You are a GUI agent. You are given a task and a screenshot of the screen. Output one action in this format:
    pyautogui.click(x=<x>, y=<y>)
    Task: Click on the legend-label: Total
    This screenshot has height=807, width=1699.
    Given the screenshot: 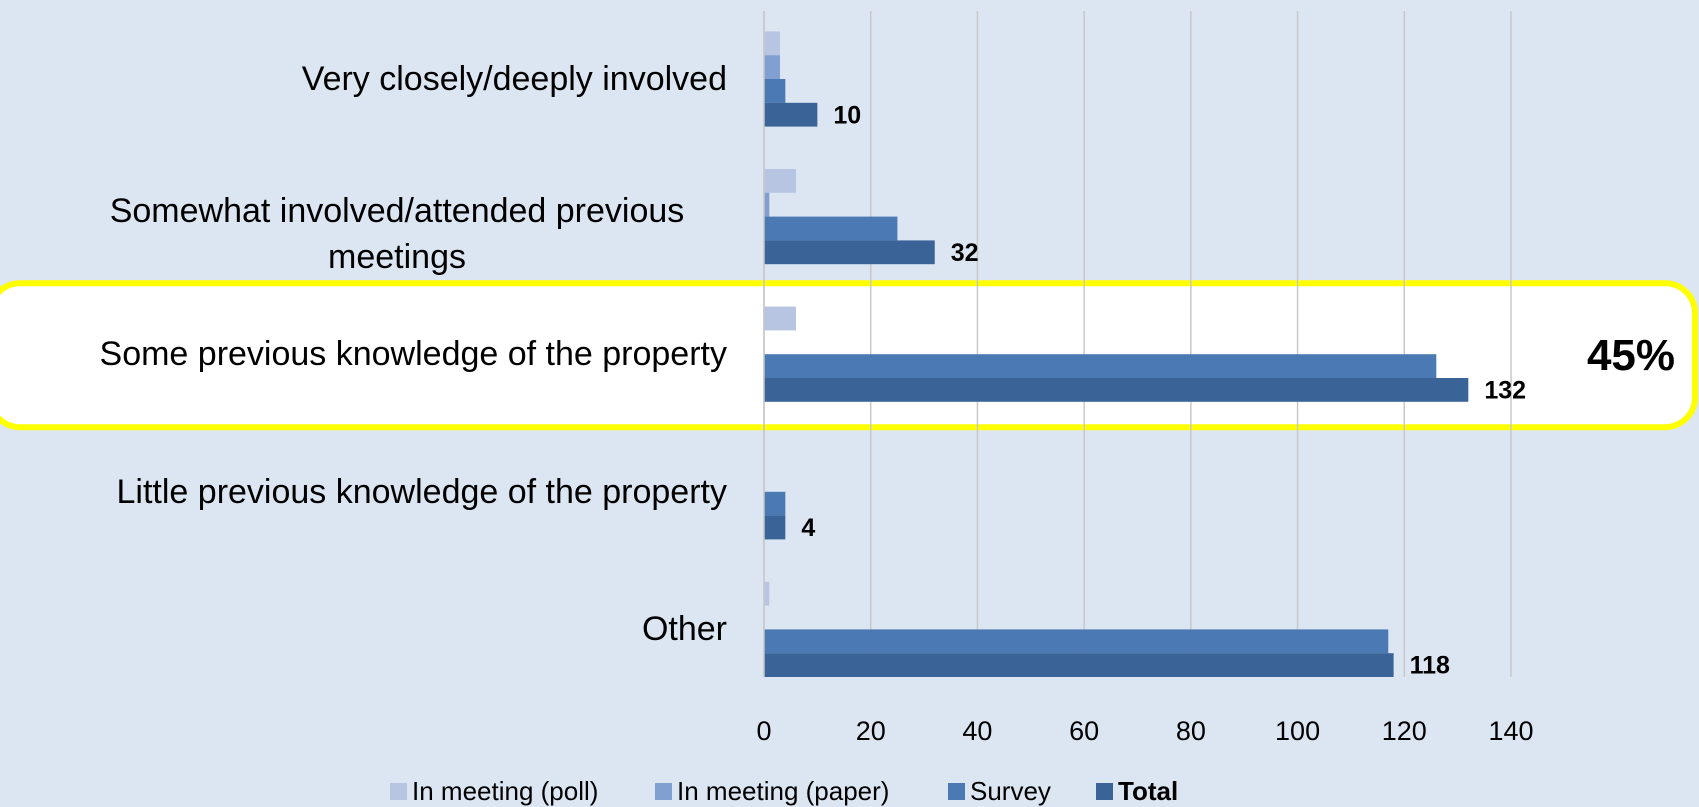 What is the action you would take?
    pyautogui.click(x=1148, y=791)
    